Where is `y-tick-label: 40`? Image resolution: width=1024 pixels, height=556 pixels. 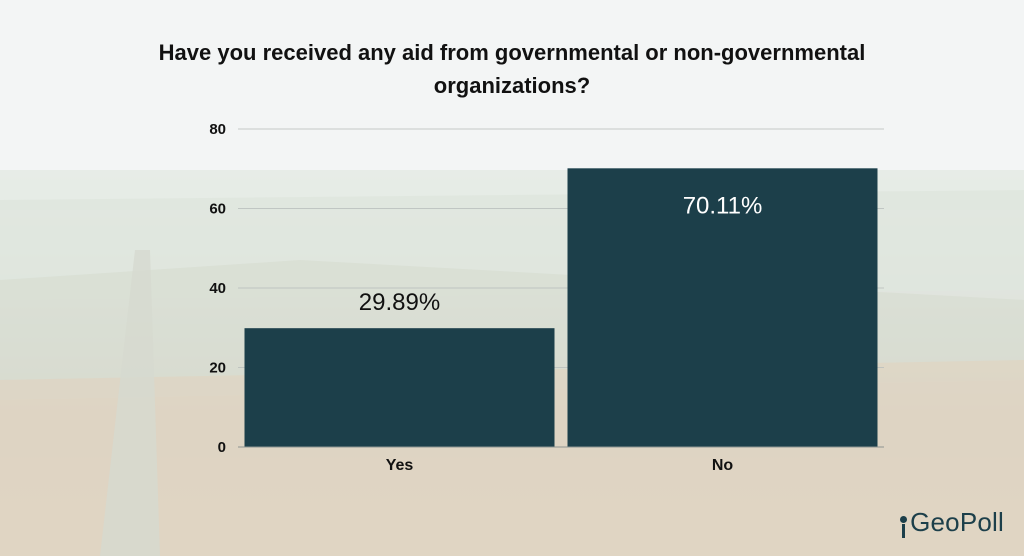
y-tick-label: 40 is located at coordinates (217, 288).